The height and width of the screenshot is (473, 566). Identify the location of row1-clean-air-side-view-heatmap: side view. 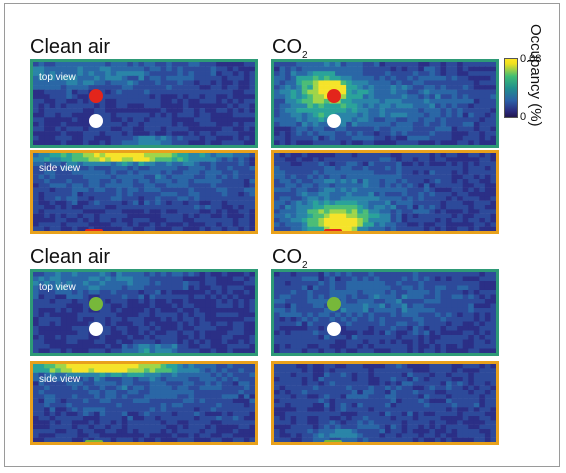
(144, 192).